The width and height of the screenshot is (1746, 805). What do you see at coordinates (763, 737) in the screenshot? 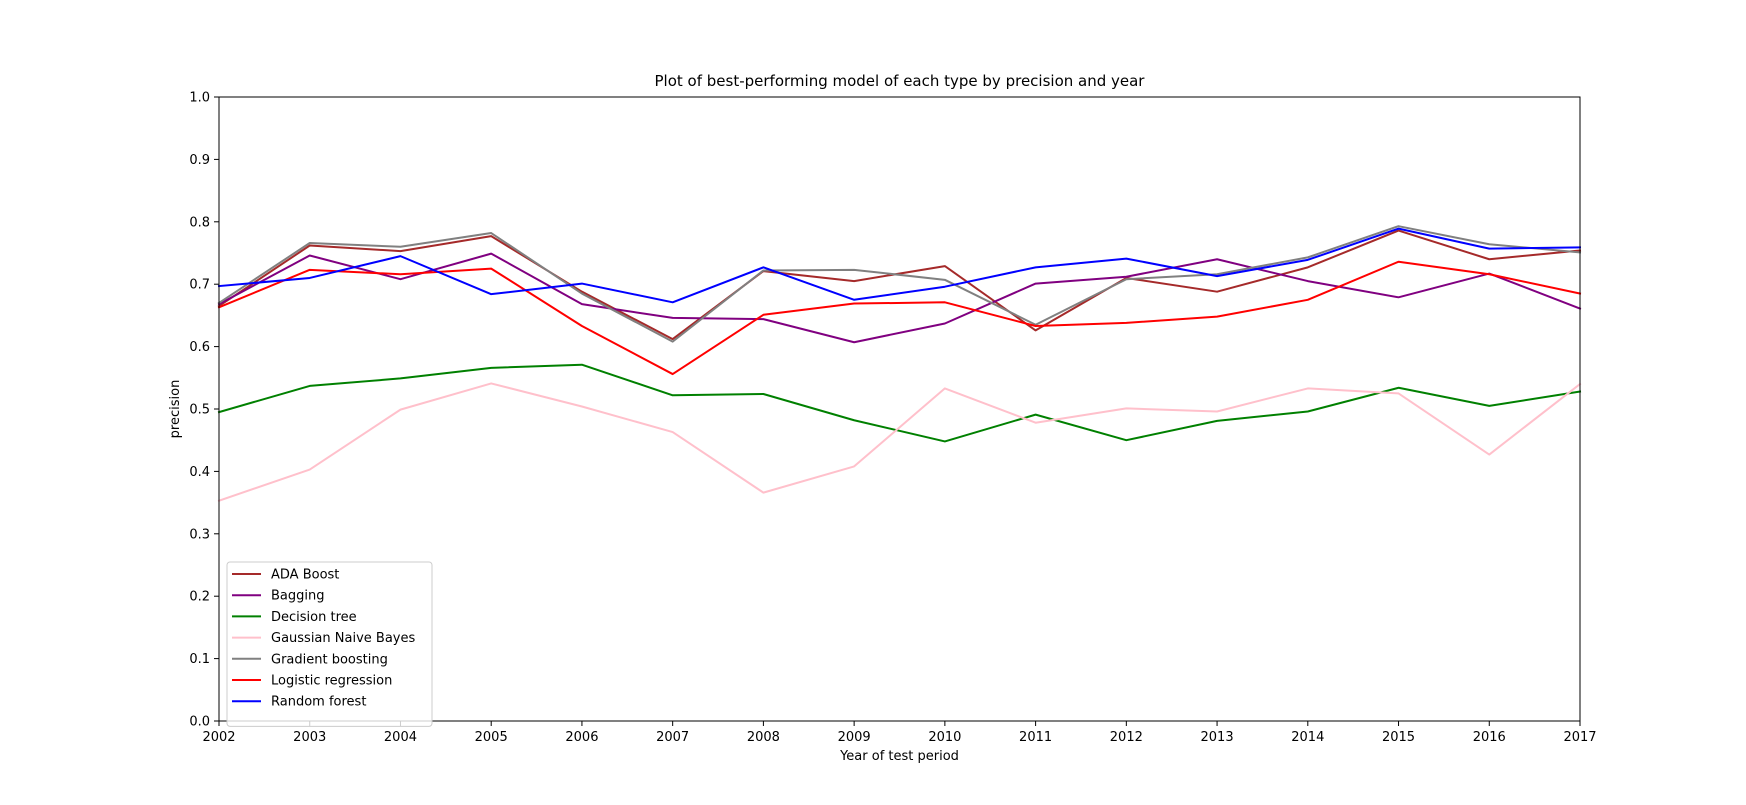
I see `x-tick-label: 2008` at bounding box center [763, 737].